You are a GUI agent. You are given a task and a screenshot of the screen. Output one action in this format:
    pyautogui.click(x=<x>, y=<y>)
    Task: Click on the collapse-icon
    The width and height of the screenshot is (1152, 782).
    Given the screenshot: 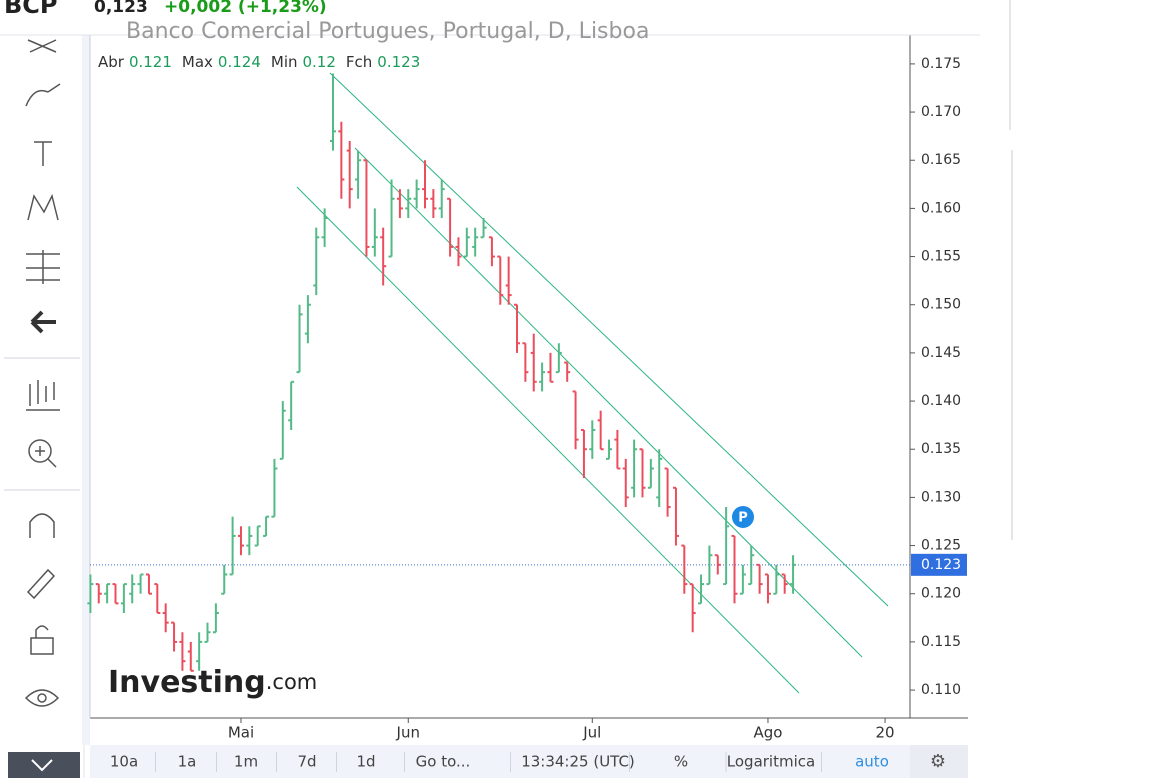 What is the action you would take?
    pyautogui.click(x=42, y=765)
    